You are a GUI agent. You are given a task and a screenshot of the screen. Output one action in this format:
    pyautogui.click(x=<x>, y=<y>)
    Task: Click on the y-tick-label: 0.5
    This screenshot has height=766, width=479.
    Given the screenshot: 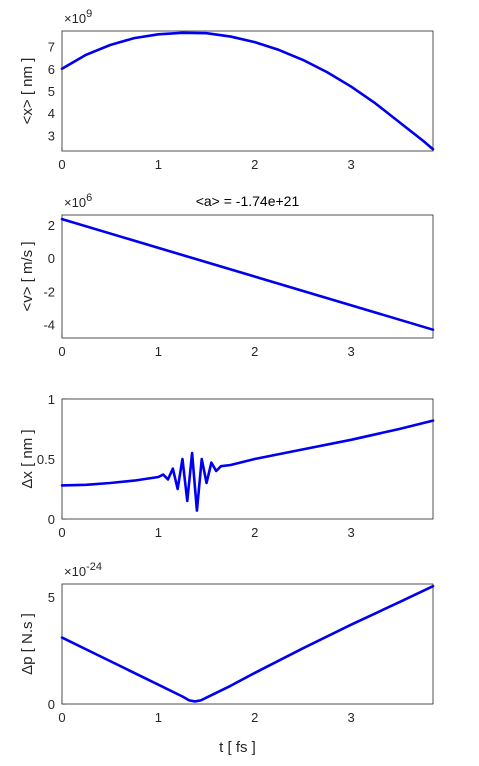 What is the action you would take?
    pyautogui.click(x=46, y=459)
    